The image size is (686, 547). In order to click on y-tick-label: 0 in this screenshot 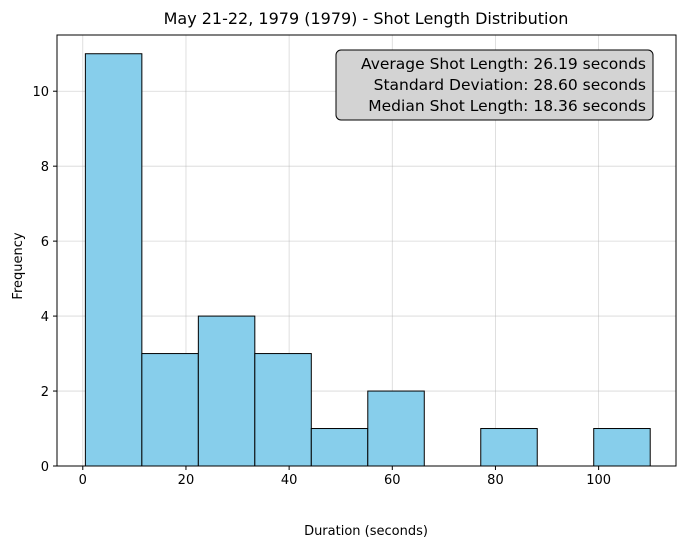, I will do `click(45, 467)`.